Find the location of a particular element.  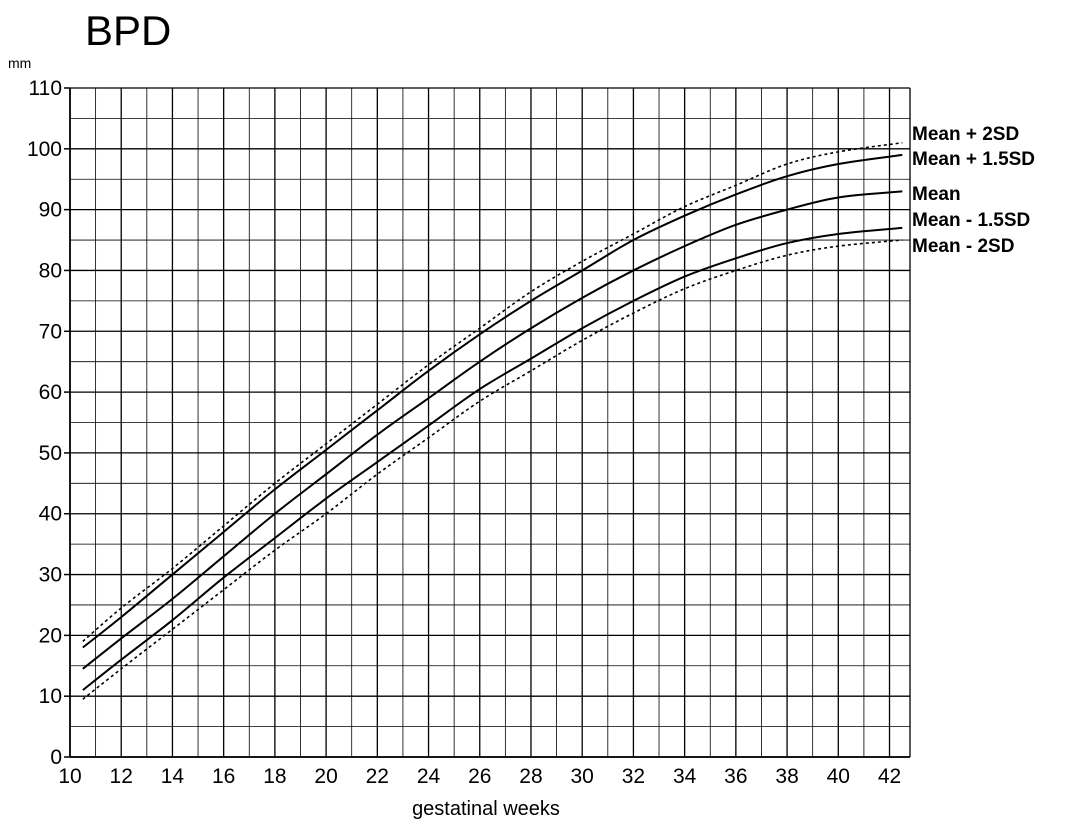

x-tick-label: 40 is located at coordinates (838, 776).